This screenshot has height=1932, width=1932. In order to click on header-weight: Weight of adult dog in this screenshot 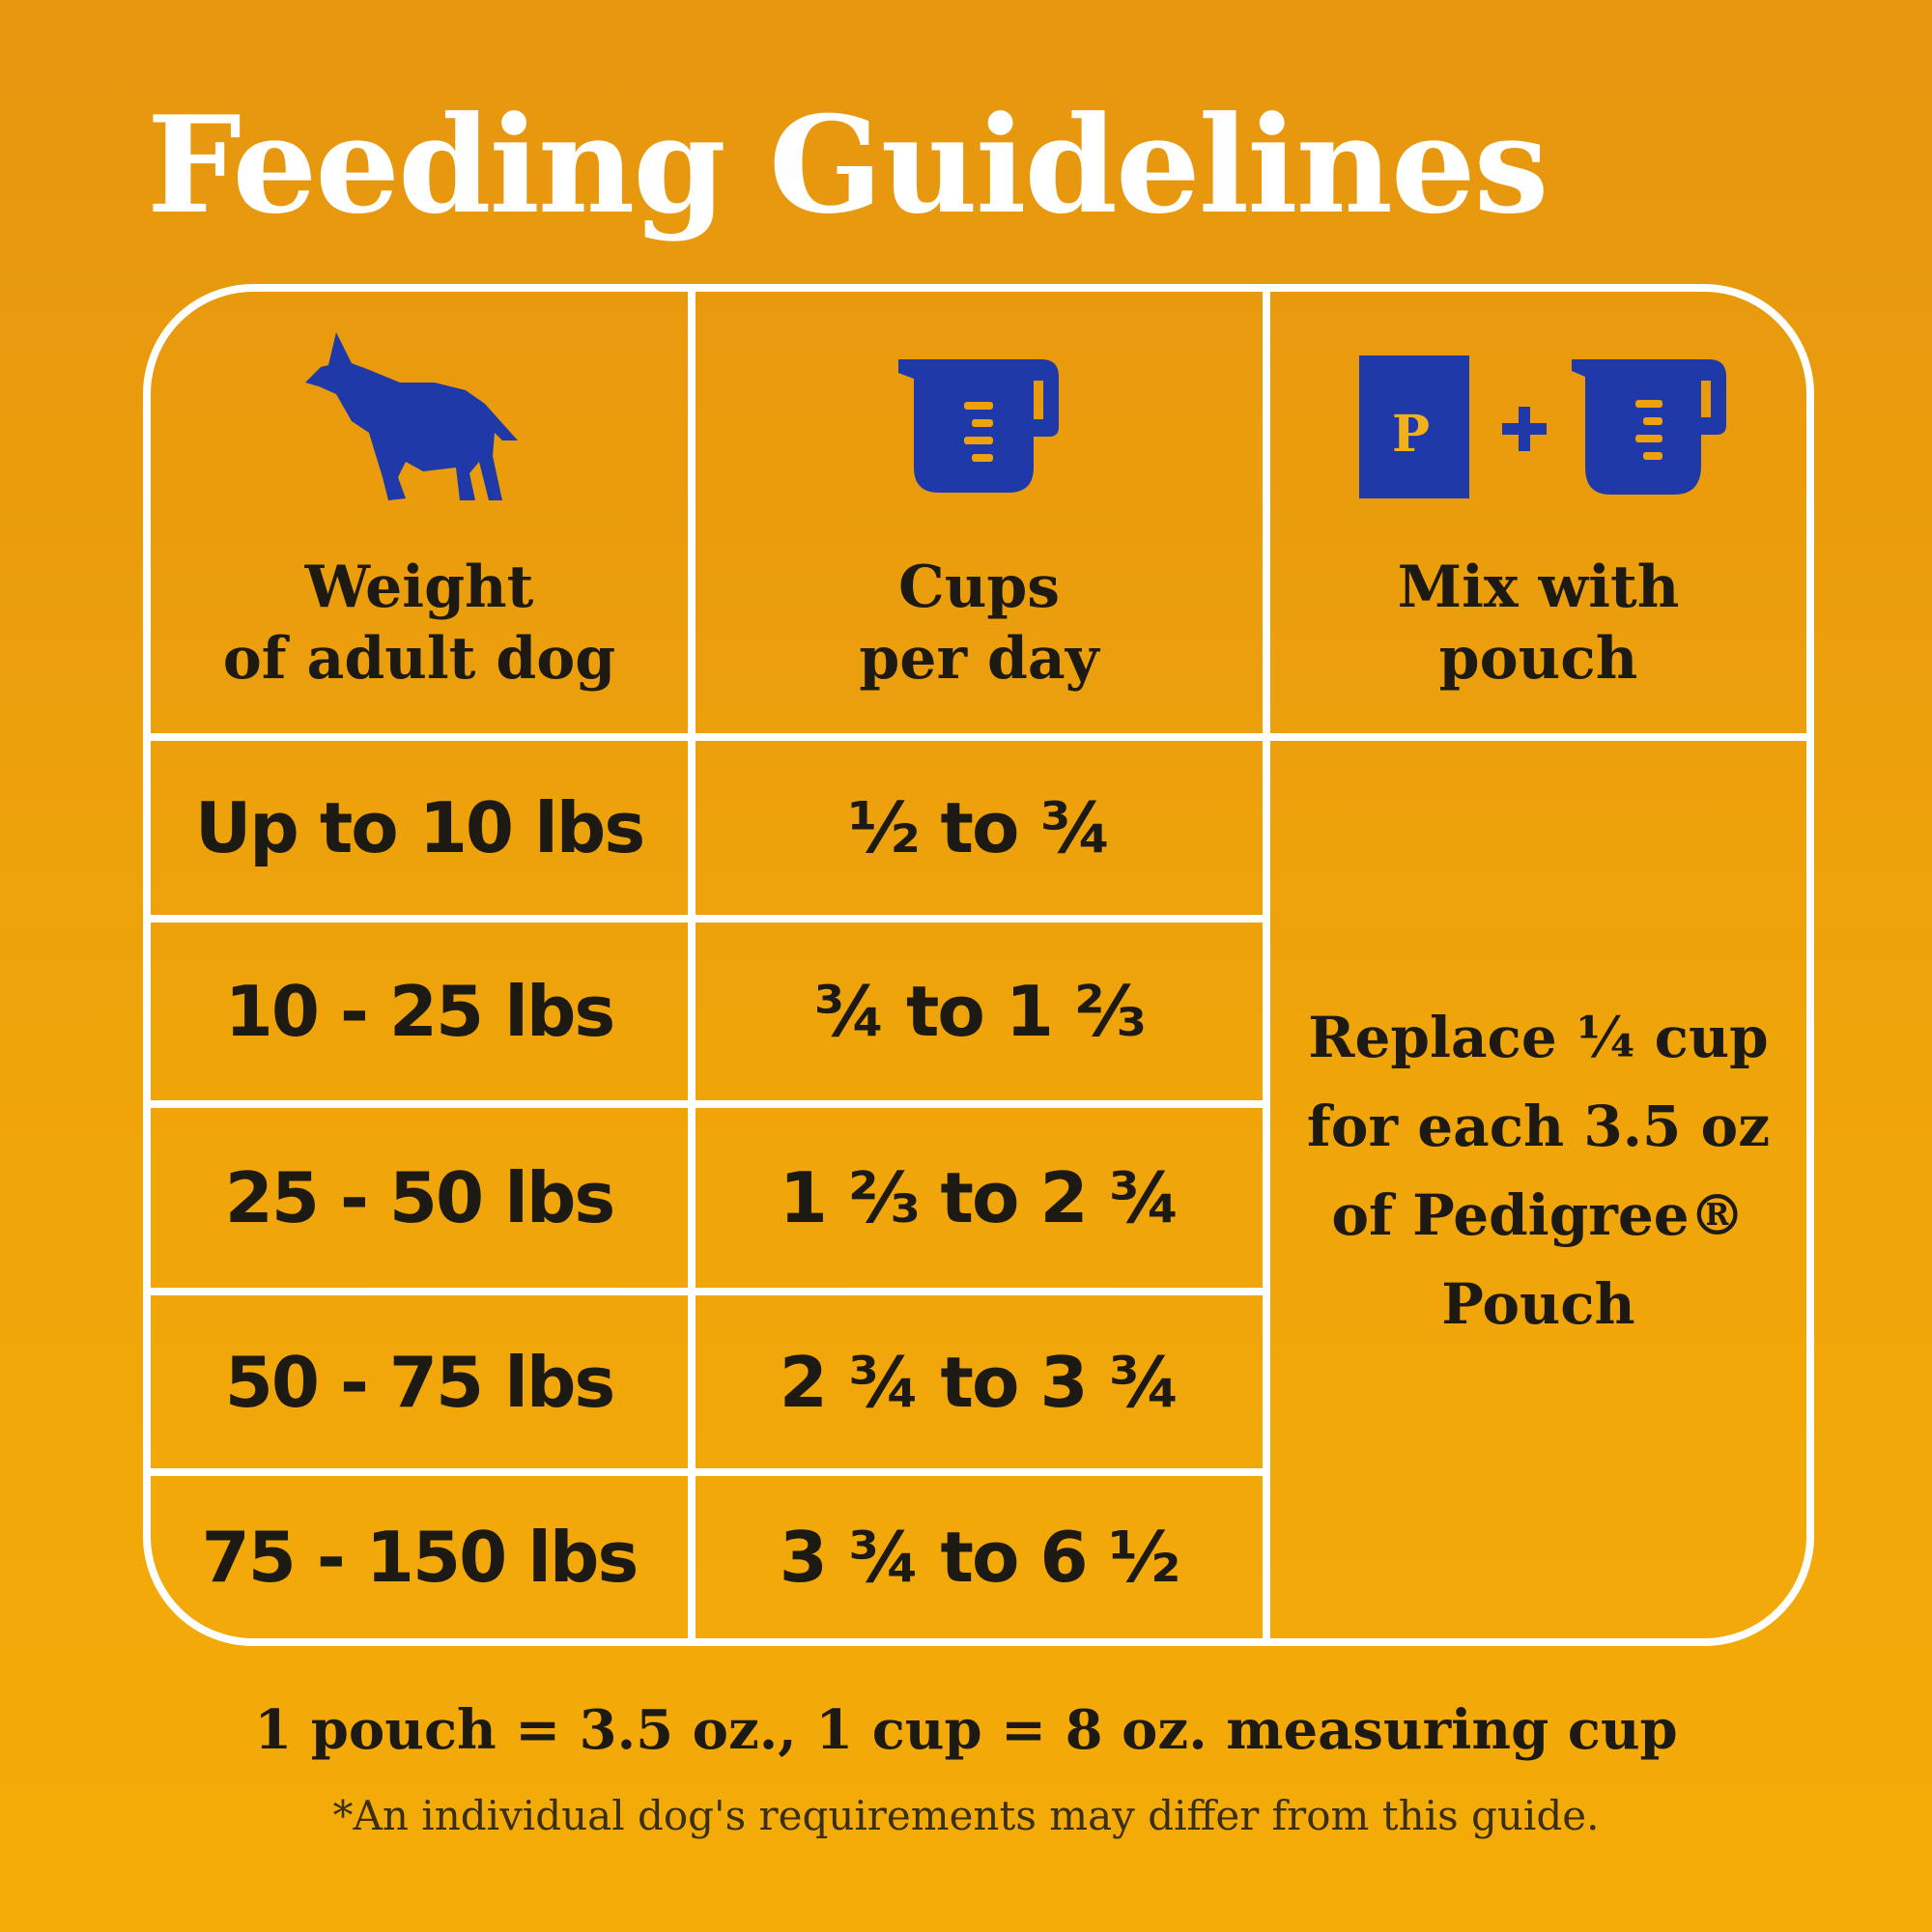, I will do `click(419, 623)`.